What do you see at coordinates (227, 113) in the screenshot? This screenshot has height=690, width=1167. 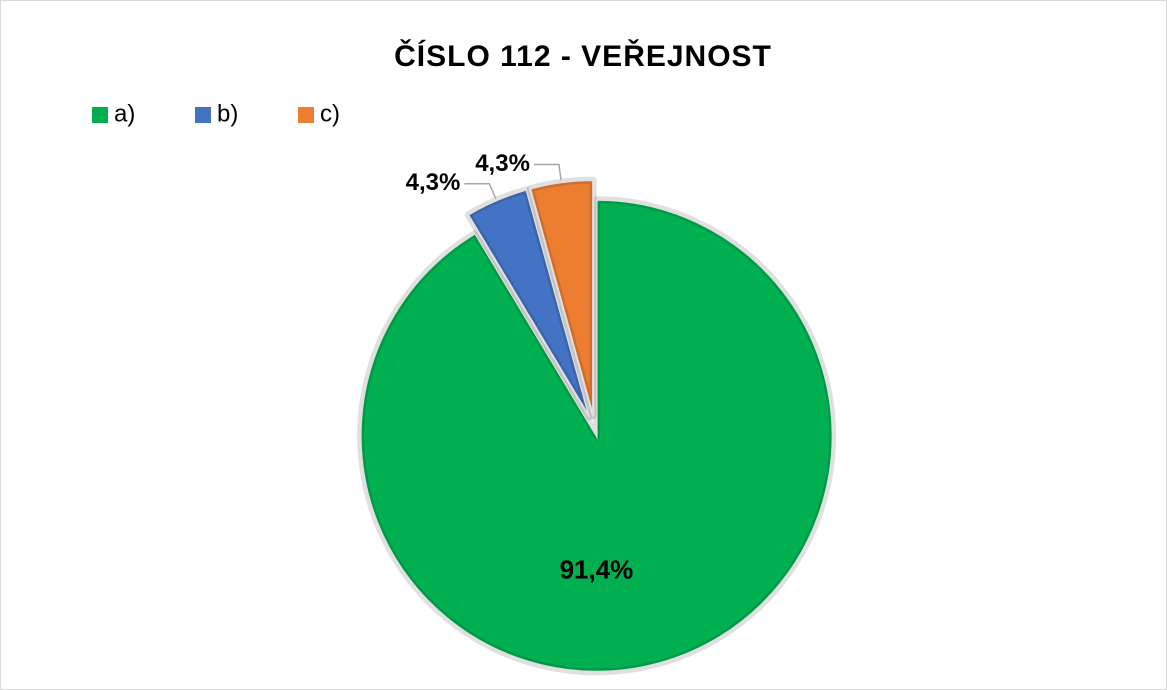 I see `legend-label: b)` at bounding box center [227, 113].